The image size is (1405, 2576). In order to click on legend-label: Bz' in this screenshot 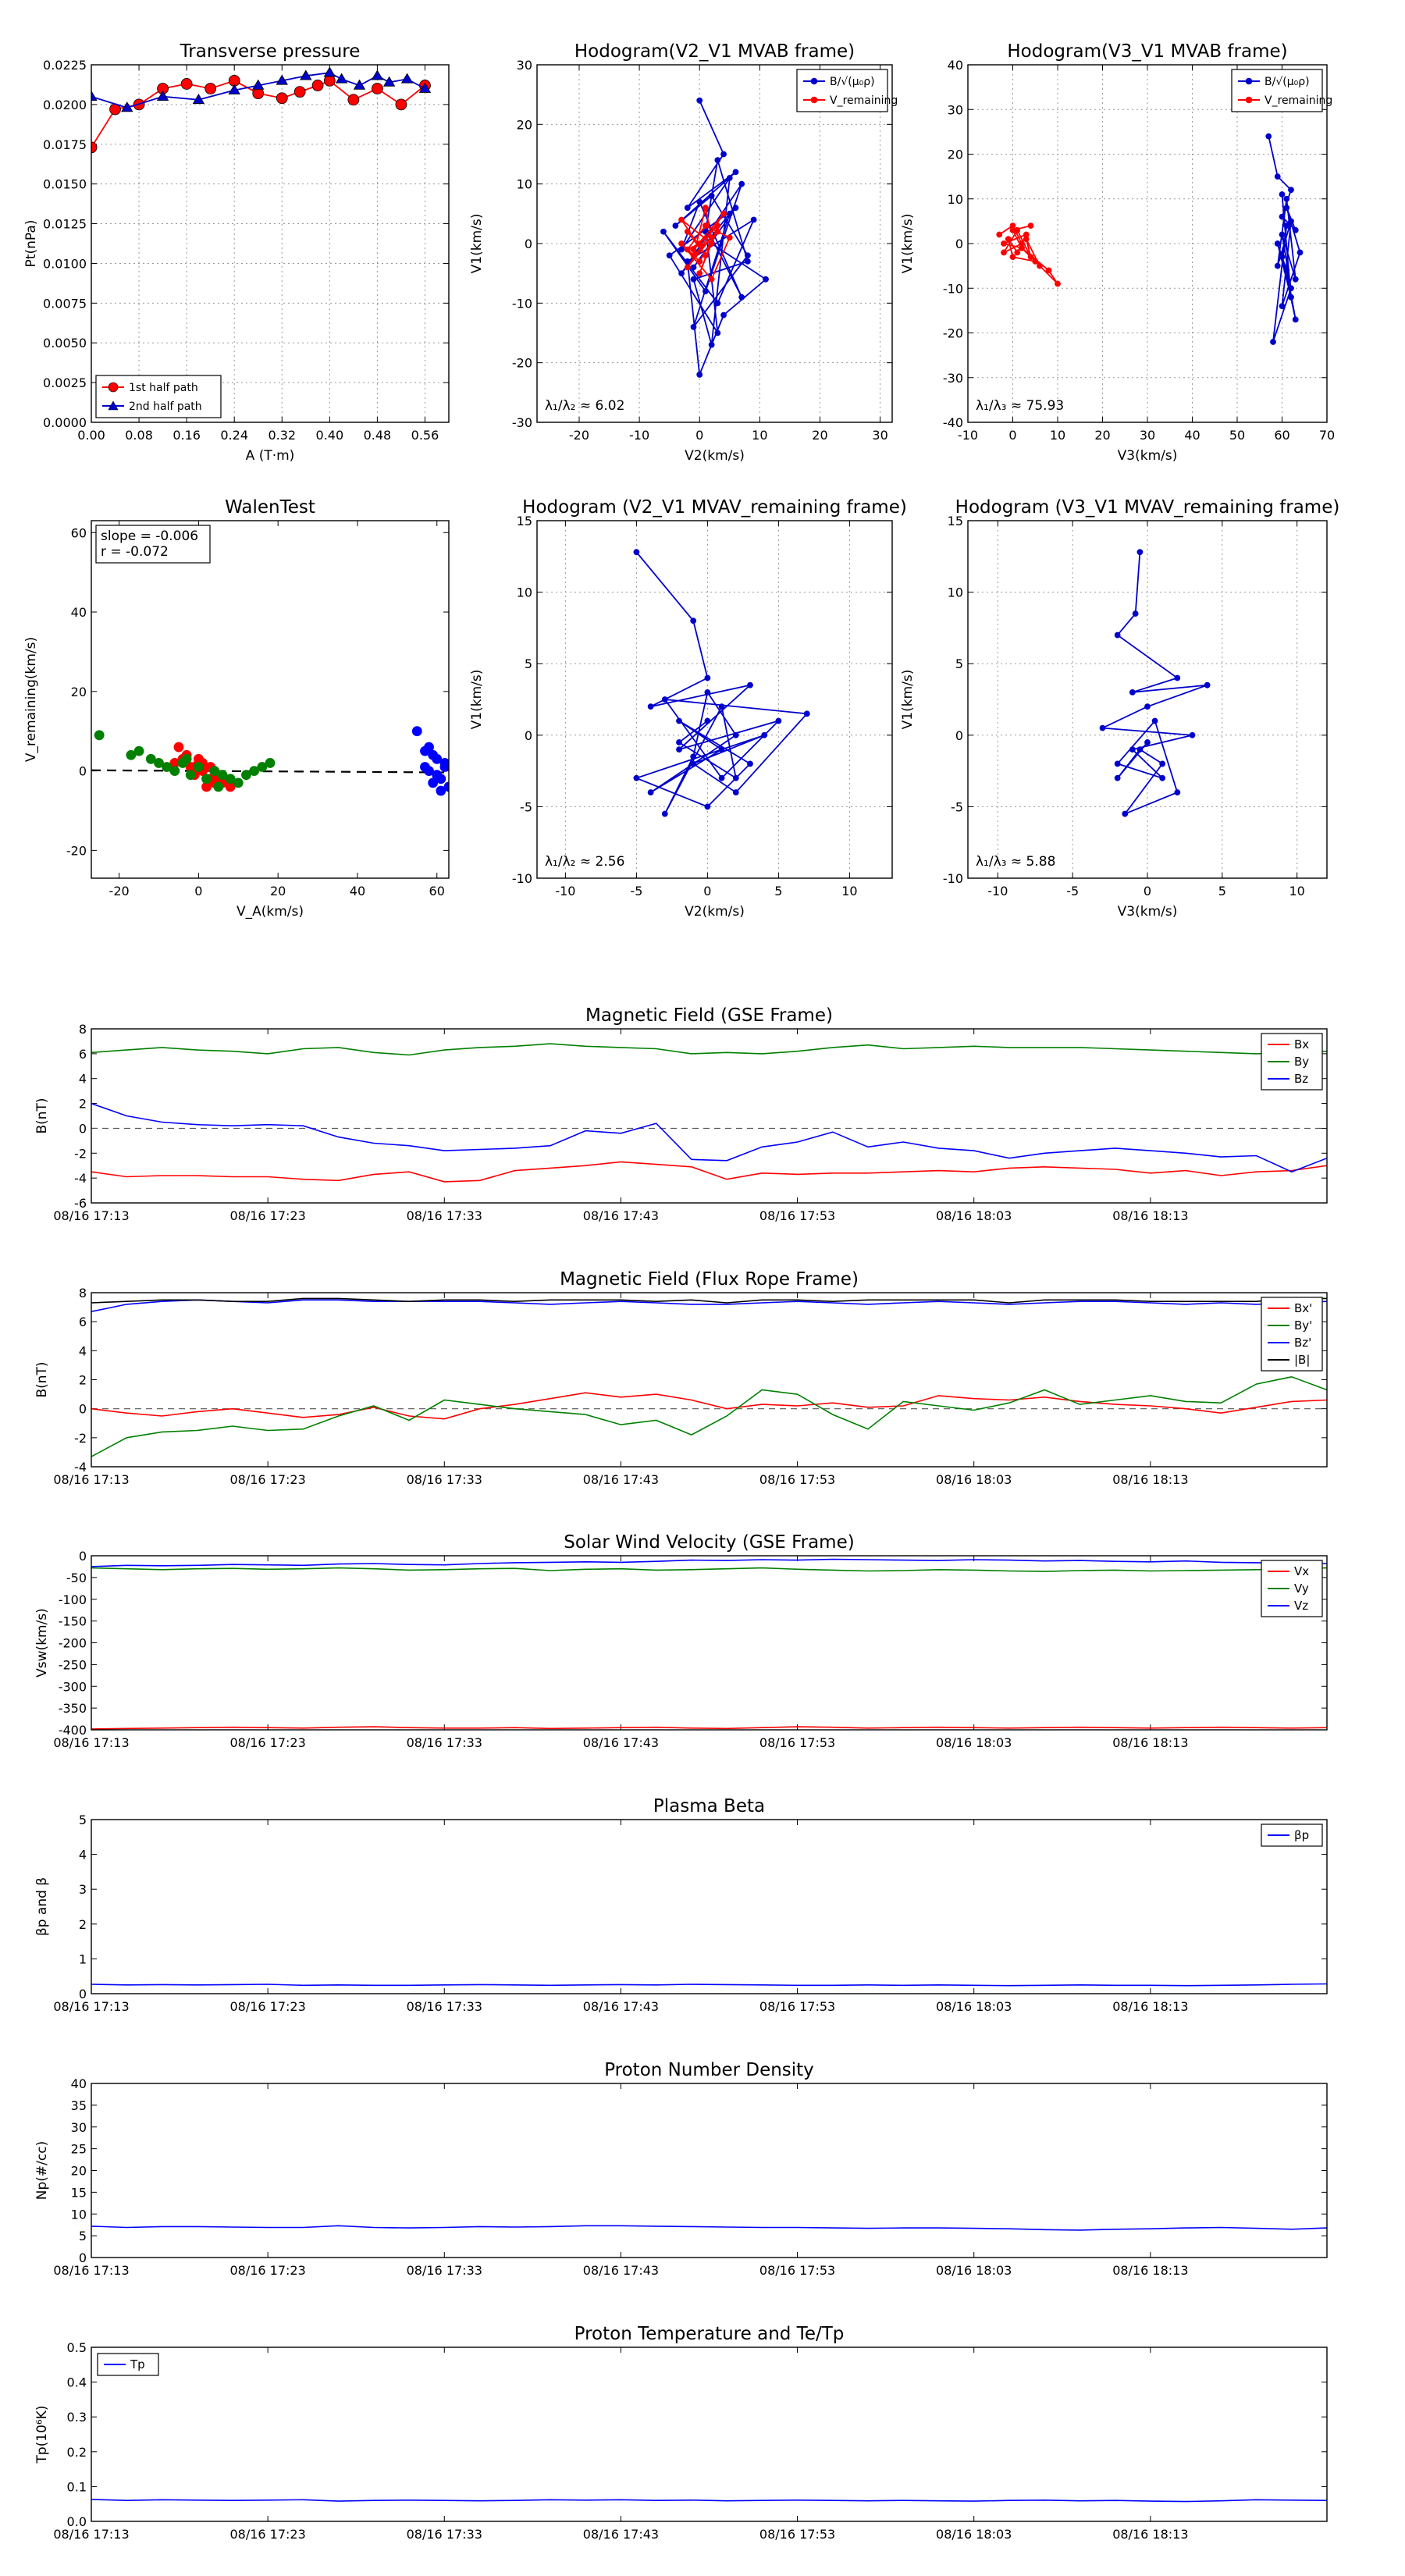, I will do `click(1302, 1343)`.